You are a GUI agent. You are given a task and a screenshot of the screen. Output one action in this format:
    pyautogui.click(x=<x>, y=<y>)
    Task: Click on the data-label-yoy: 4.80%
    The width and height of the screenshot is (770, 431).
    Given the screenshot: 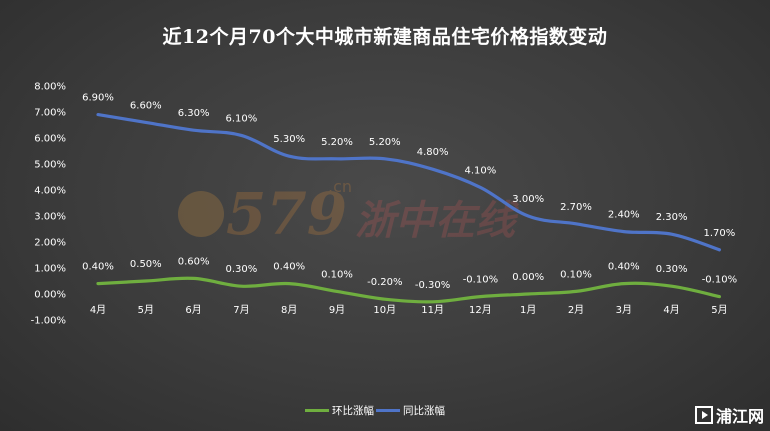 What is the action you would take?
    pyautogui.click(x=433, y=152)
    